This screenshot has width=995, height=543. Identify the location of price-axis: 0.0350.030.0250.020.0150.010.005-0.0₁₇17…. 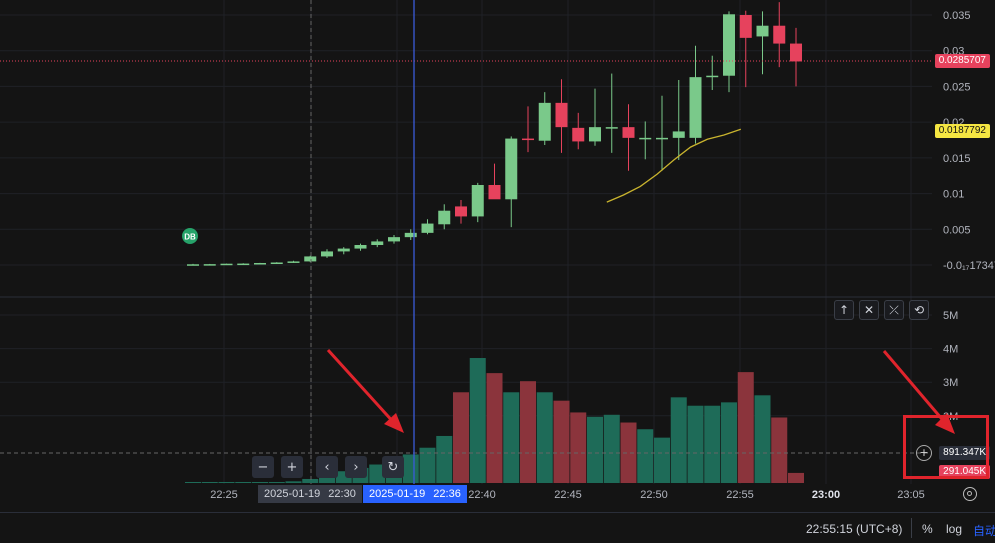
(969, 141).